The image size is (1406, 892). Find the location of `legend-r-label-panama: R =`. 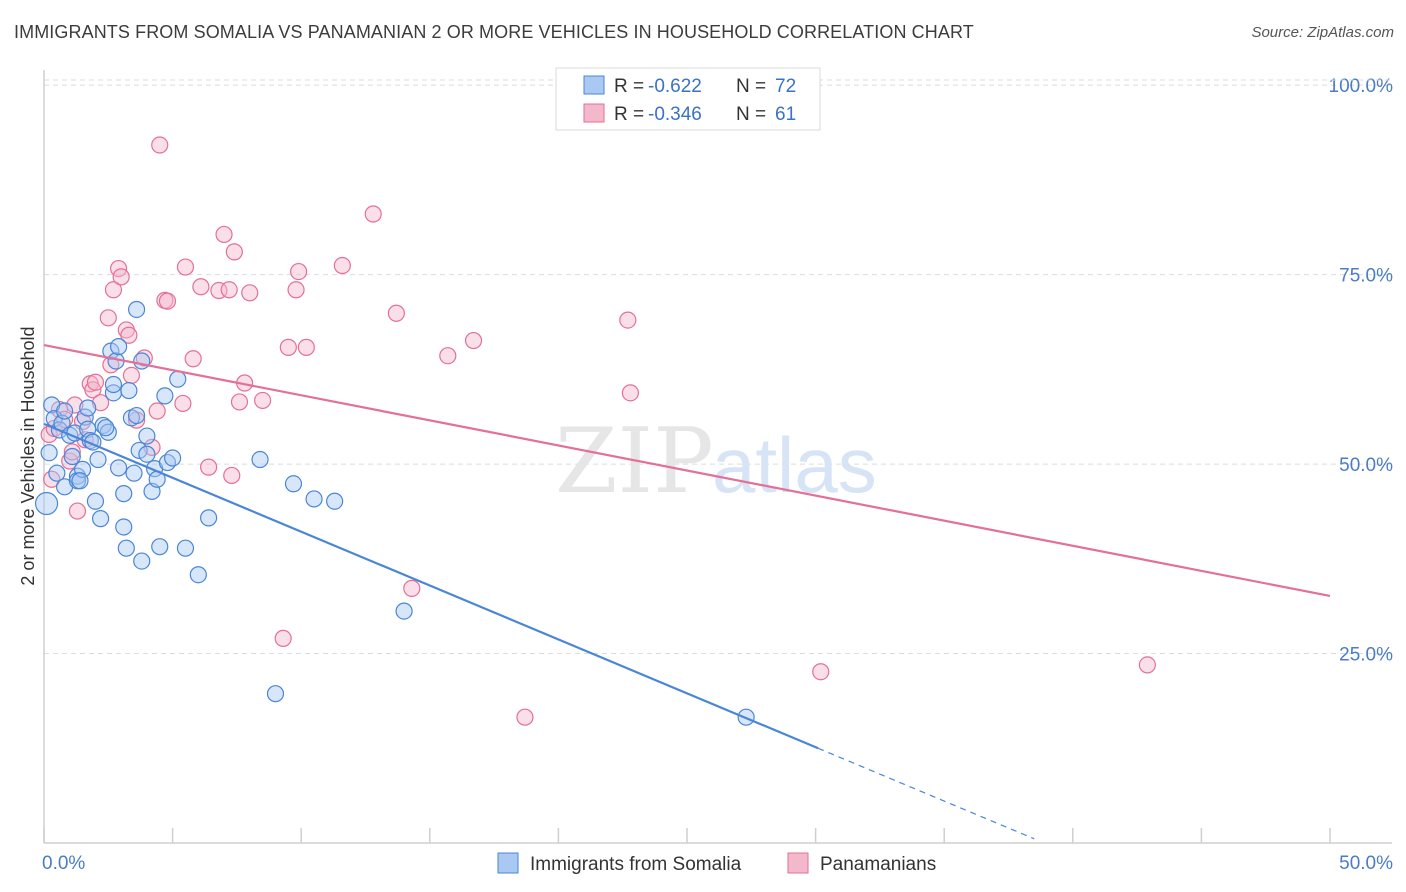

legend-r-label-panama: R = is located at coordinates (629, 114).